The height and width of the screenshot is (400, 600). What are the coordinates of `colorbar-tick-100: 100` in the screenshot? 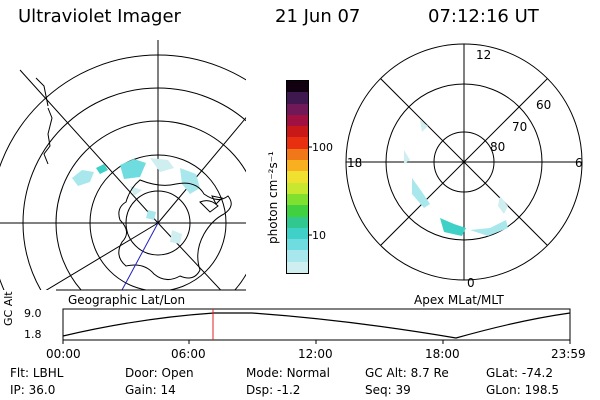 It's located at (322, 147).